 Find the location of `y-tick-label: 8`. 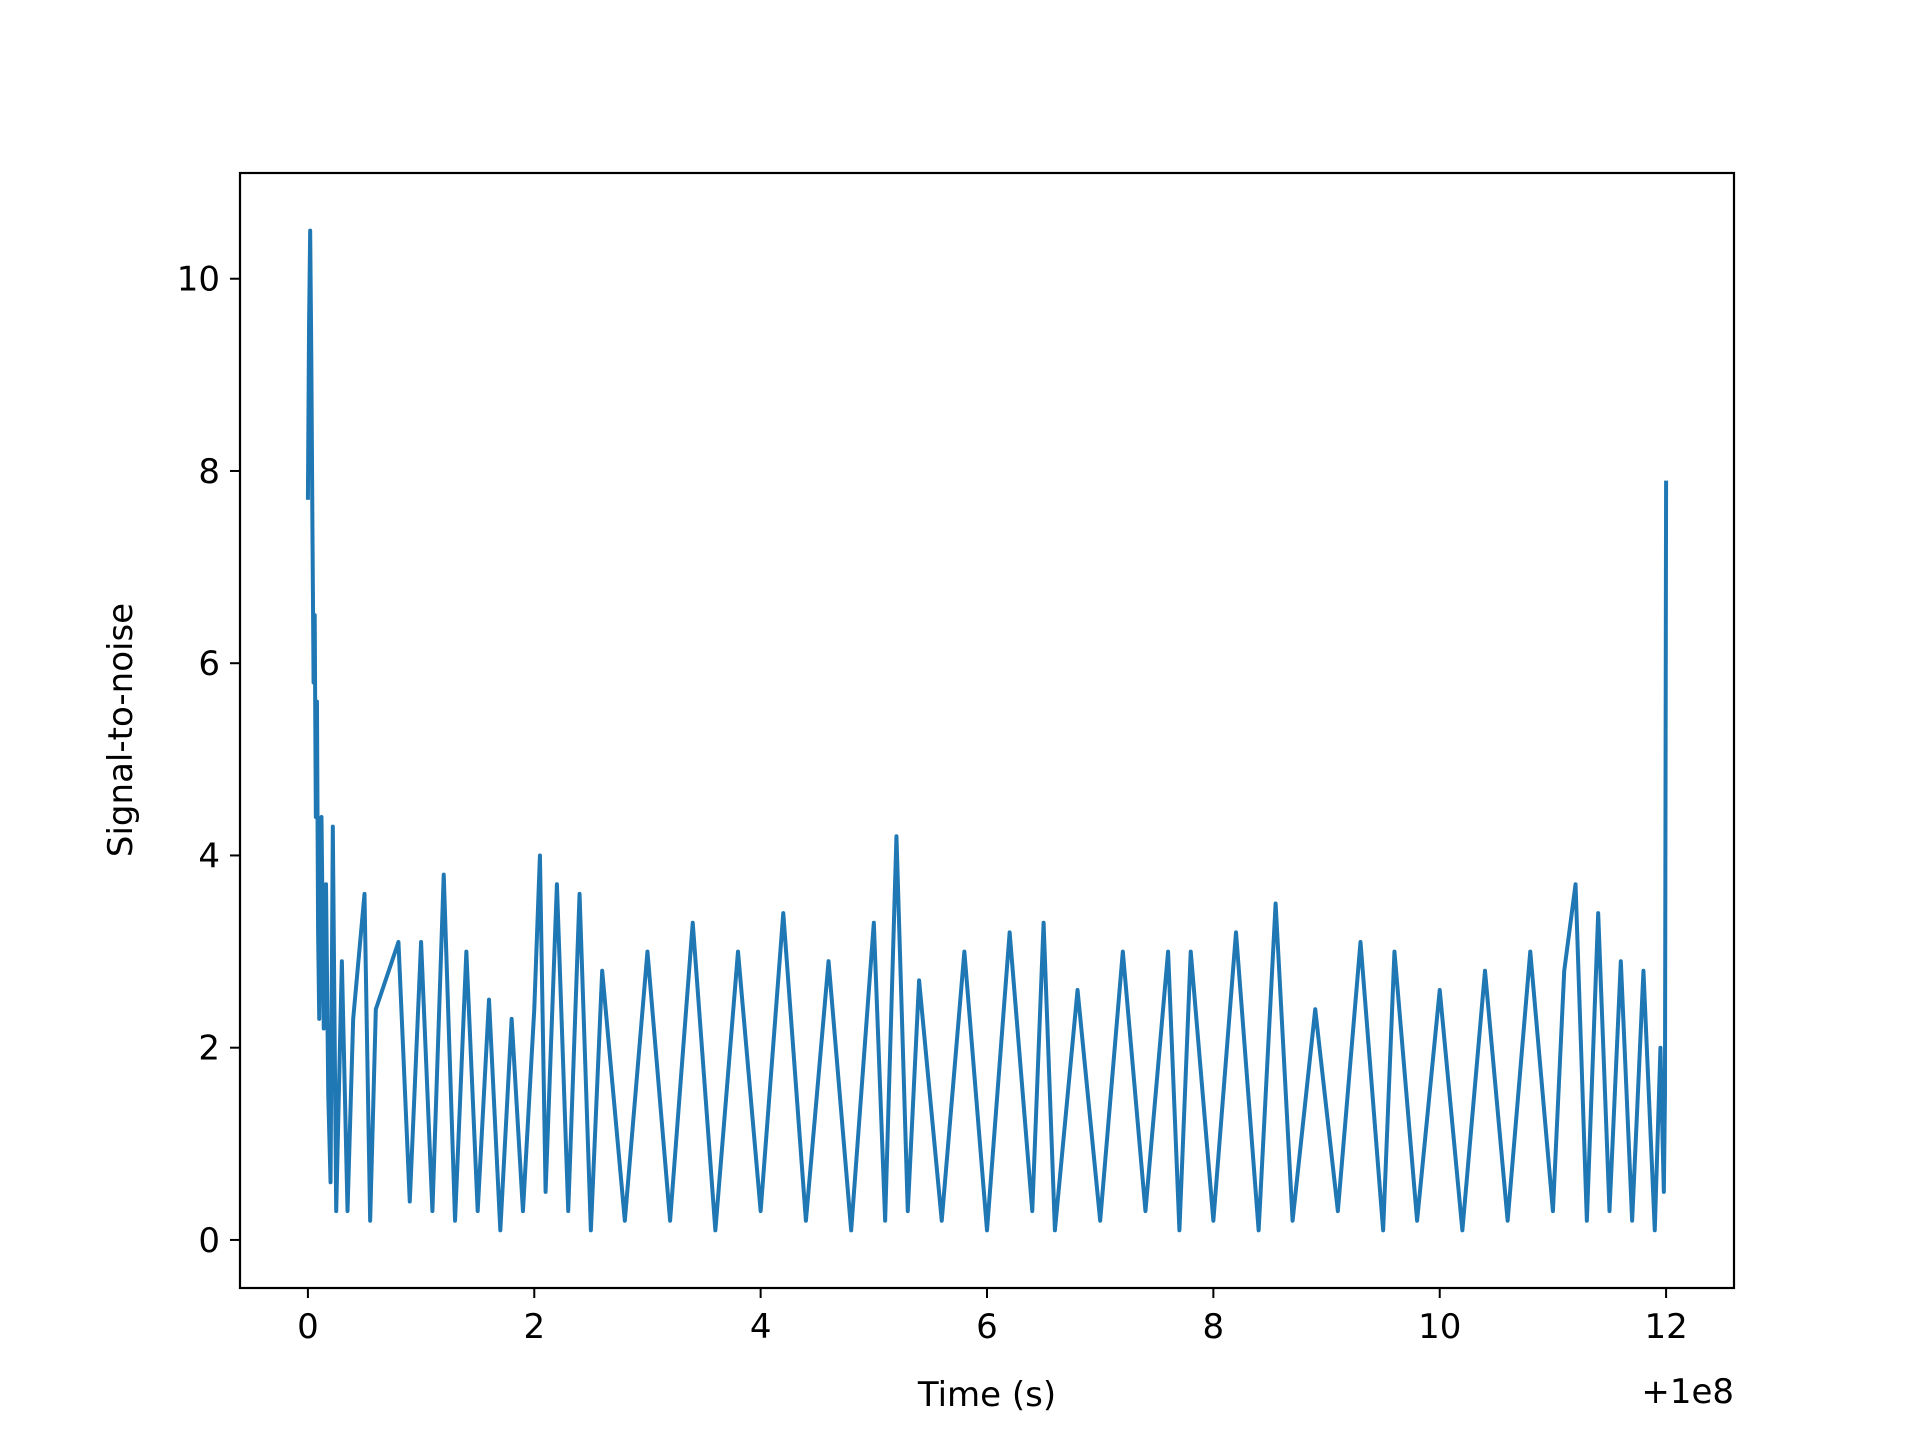

y-tick-label: 8 is located at coordinates (209, 472).